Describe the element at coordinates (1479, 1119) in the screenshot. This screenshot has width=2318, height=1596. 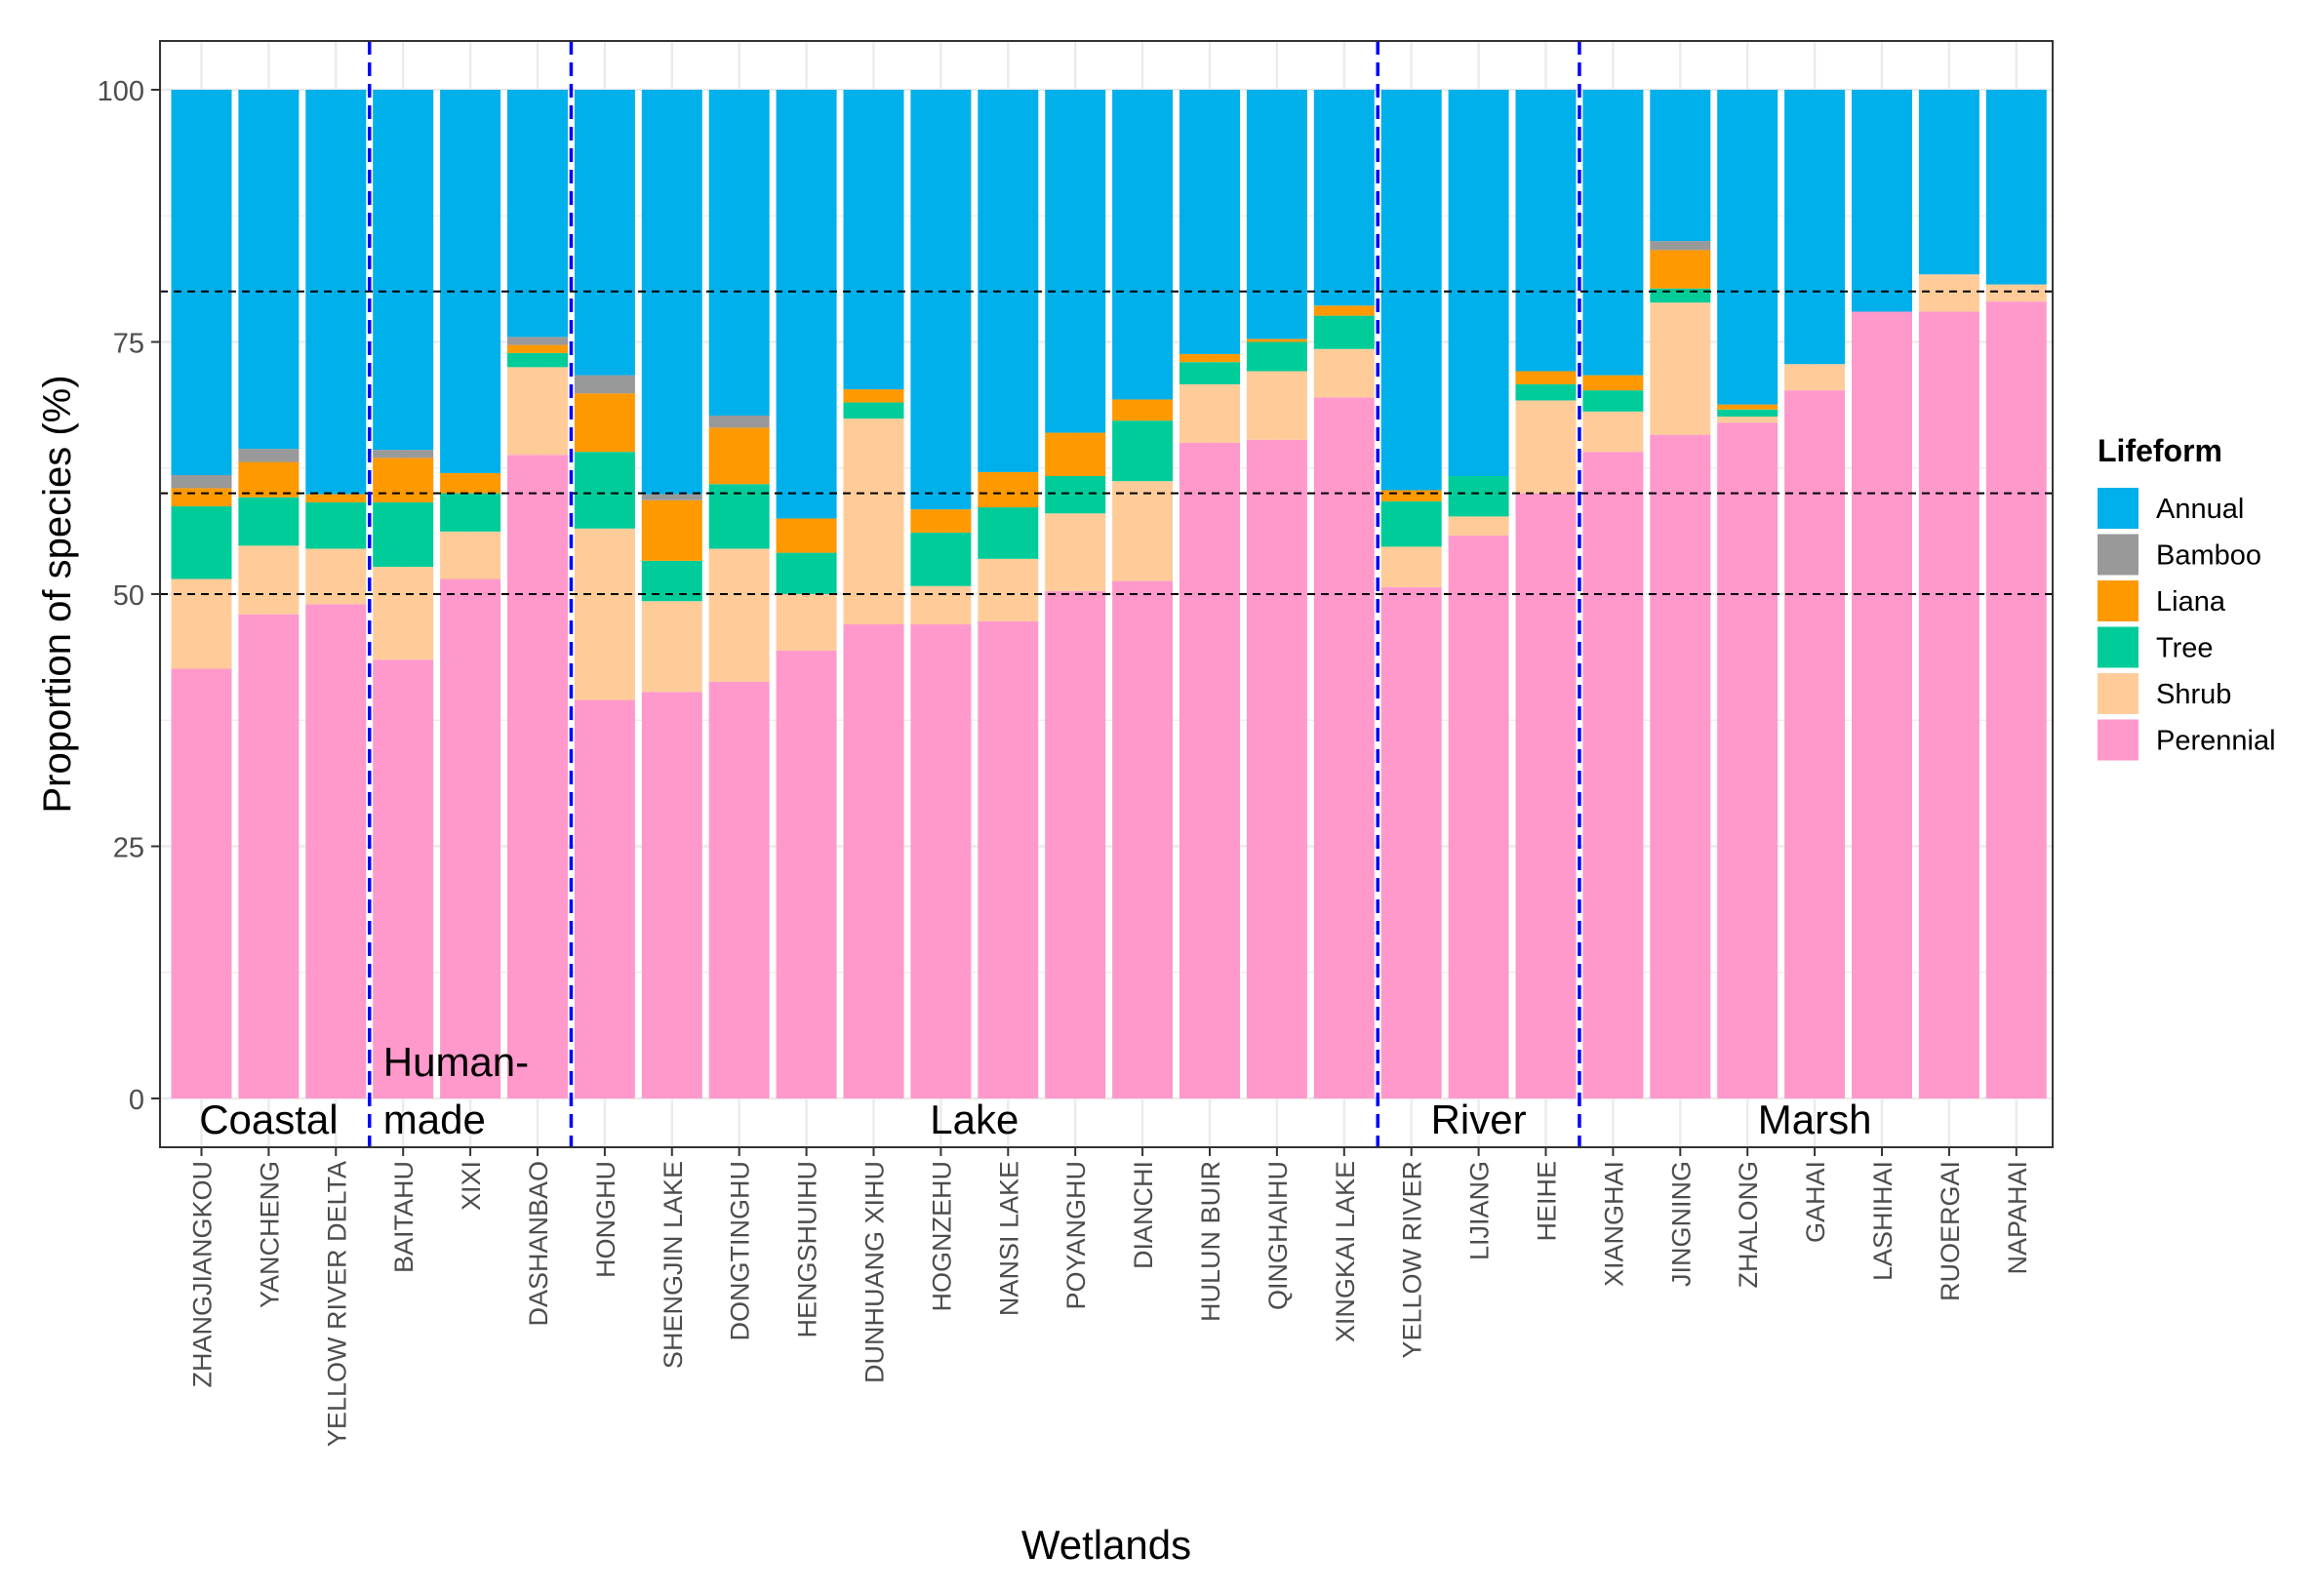
I see `group-label: River` at that location.